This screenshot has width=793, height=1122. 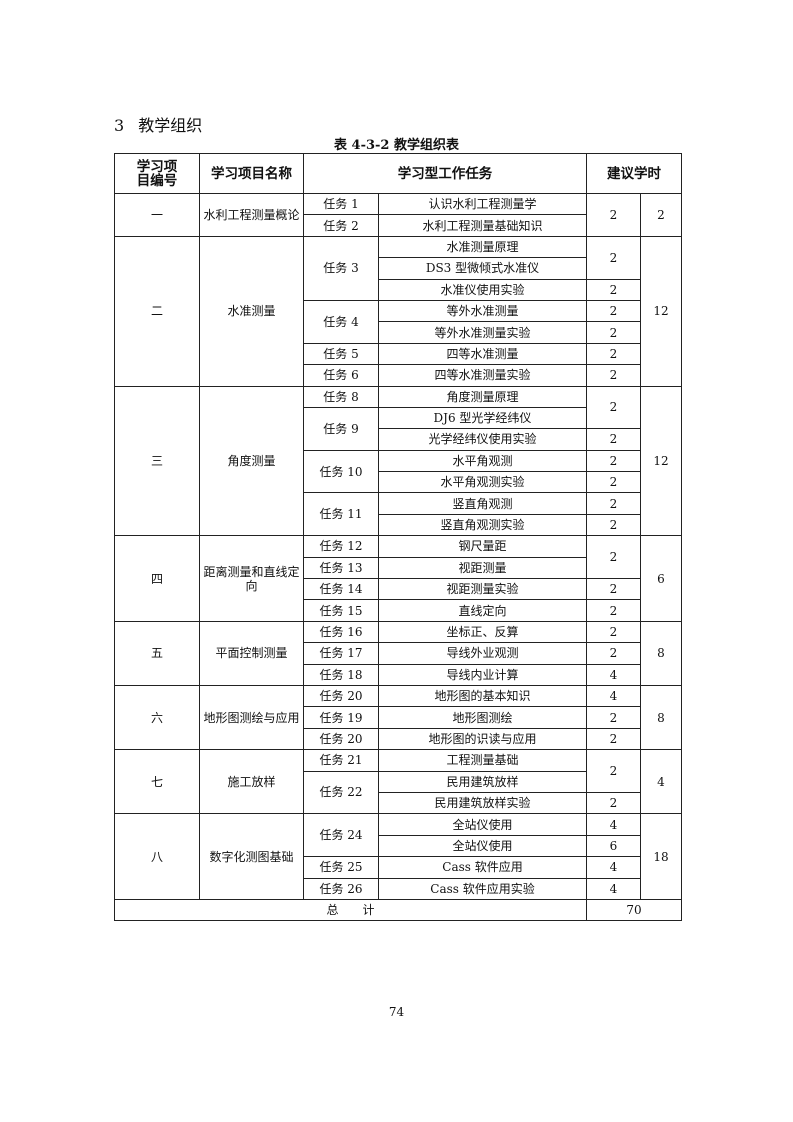 I want to click on table-row: 任务 18 导线内业计算 4, so click(x=398, y=674).